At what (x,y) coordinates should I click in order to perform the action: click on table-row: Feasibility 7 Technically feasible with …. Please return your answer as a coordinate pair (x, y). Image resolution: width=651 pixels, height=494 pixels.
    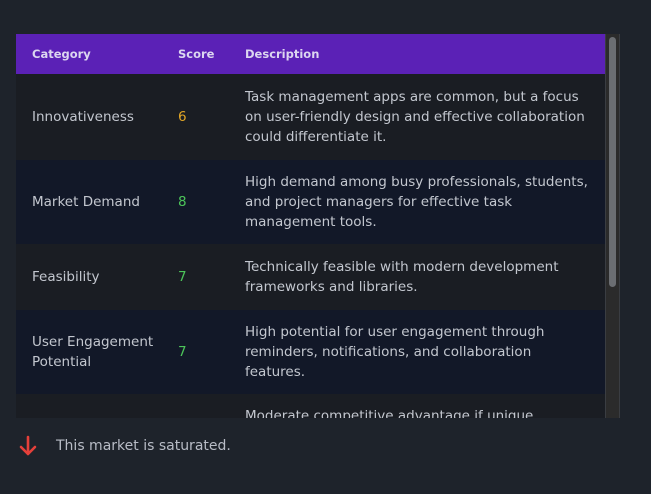
    Looking at the image, I should click on (310, 277).